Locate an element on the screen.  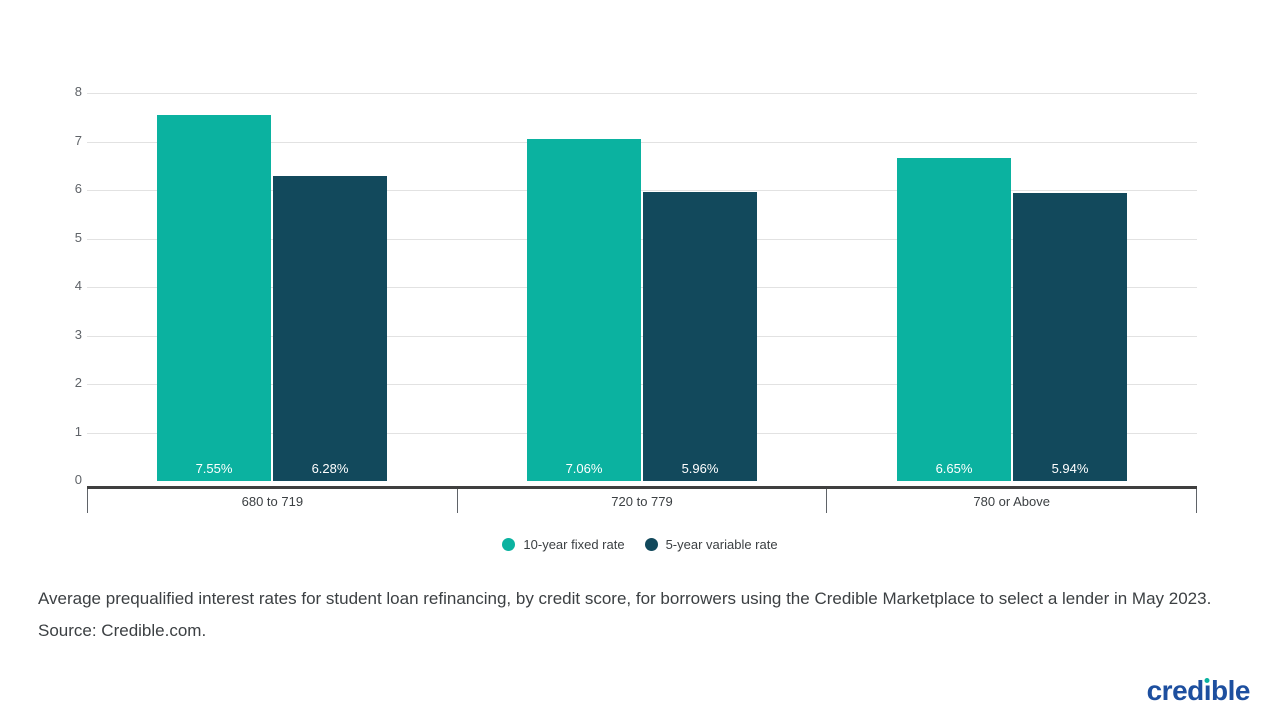
y-axis-tick-label: 4 is located at coordinates (78, 285).